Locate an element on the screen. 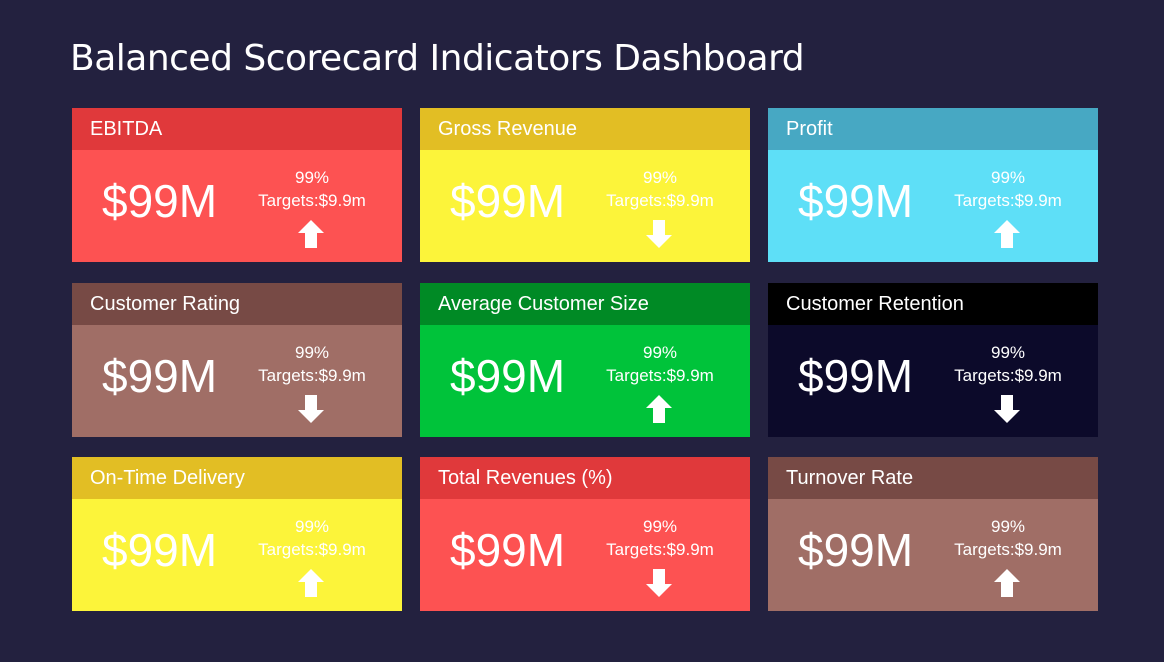 Image resolution: width=1164 pixels, height=662 pixels. kpi-card: Customer Rating $99M 99% Targets:$9.9m is located at coordinates (237, 360).